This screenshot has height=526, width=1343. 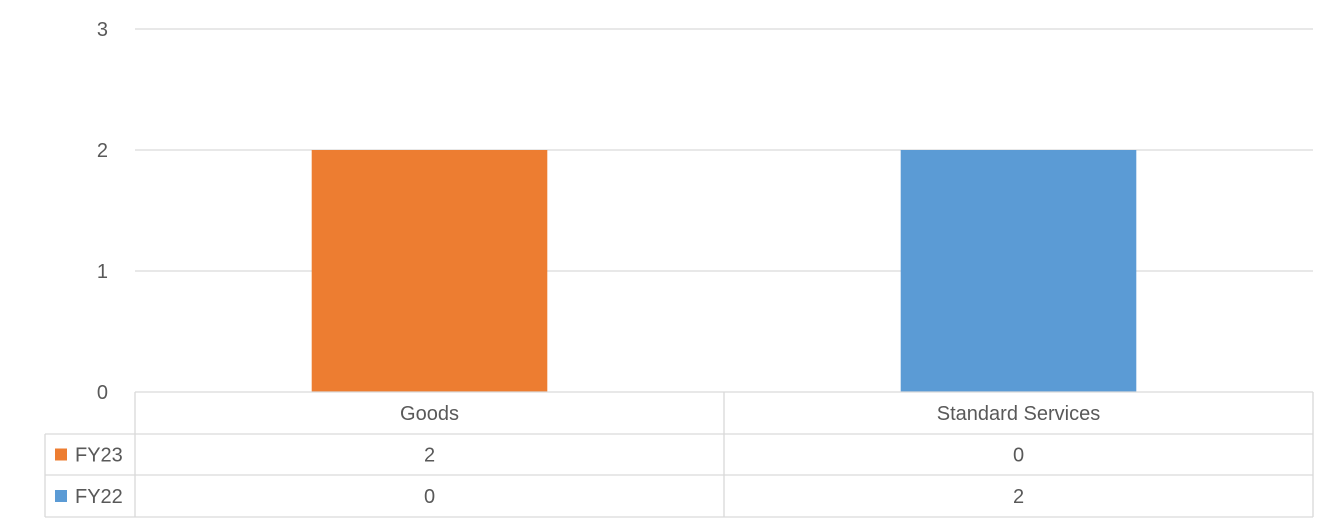 I want to click on y-tick-label: 3, so click(x=102, y=30).